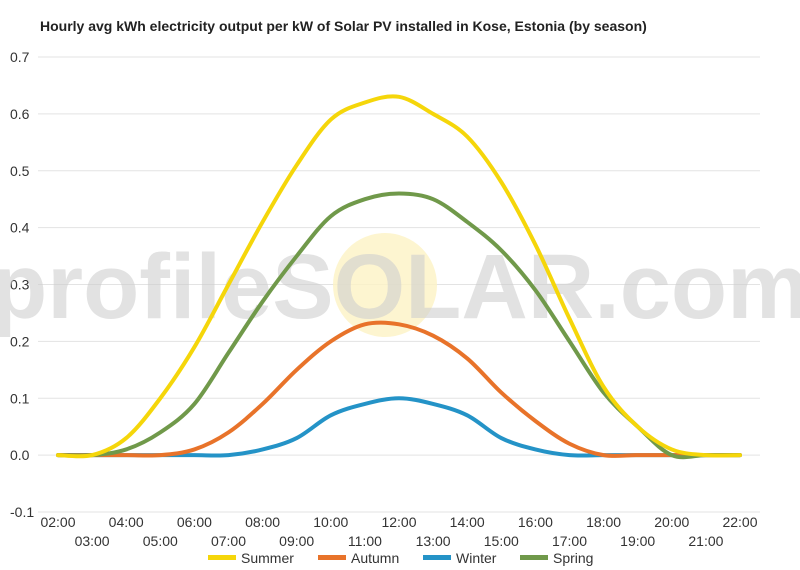 This screenshot has height=570, width=800. What do you see at coordinates (573, 558) in the screenshot?
I see `legend-label: Spring` at bounding box center [573, 558].